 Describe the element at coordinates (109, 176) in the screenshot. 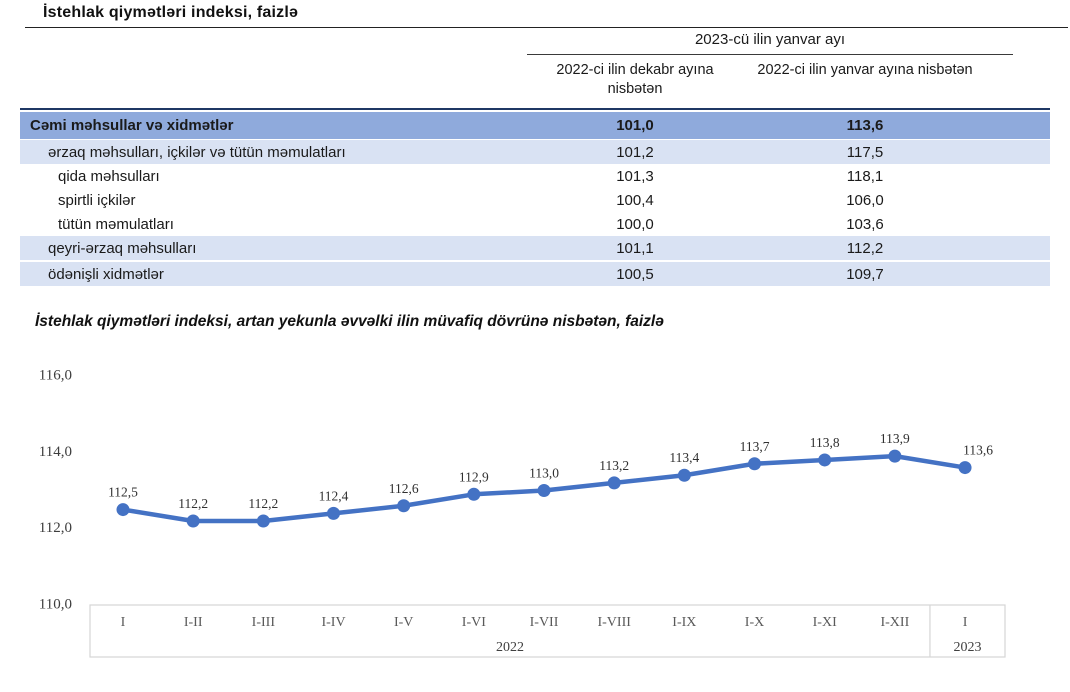

I see `row-label: qida məhsulları` at that location.